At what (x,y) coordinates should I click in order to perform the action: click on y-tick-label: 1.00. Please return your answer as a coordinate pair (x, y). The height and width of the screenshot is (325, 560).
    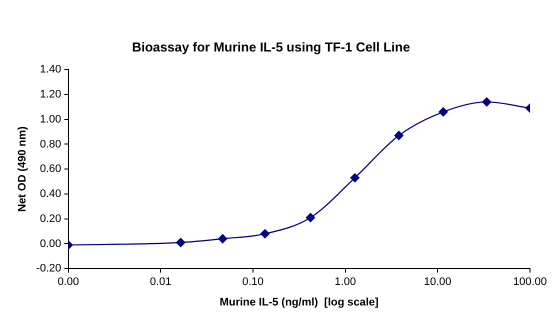
    Looking at the image, I should click on (51, 119).